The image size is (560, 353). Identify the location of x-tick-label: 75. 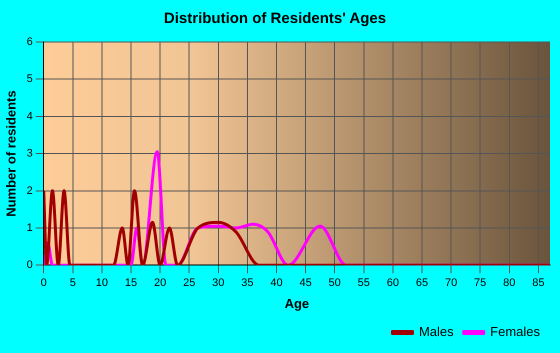
(480, 282).